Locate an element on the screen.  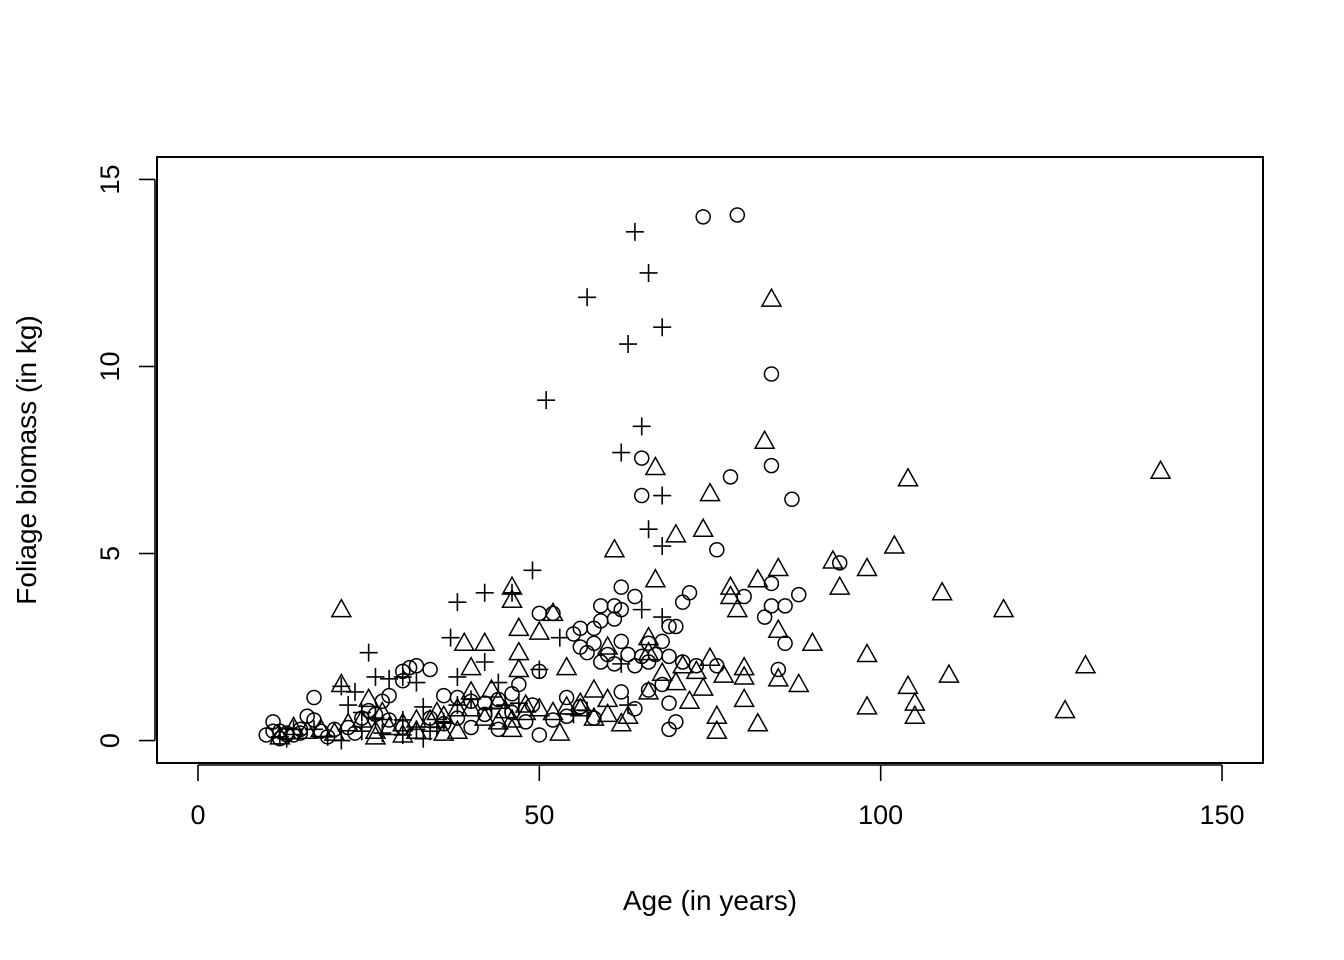
y-axis: 0 5 10 15 is located at coordinates (125, 456).